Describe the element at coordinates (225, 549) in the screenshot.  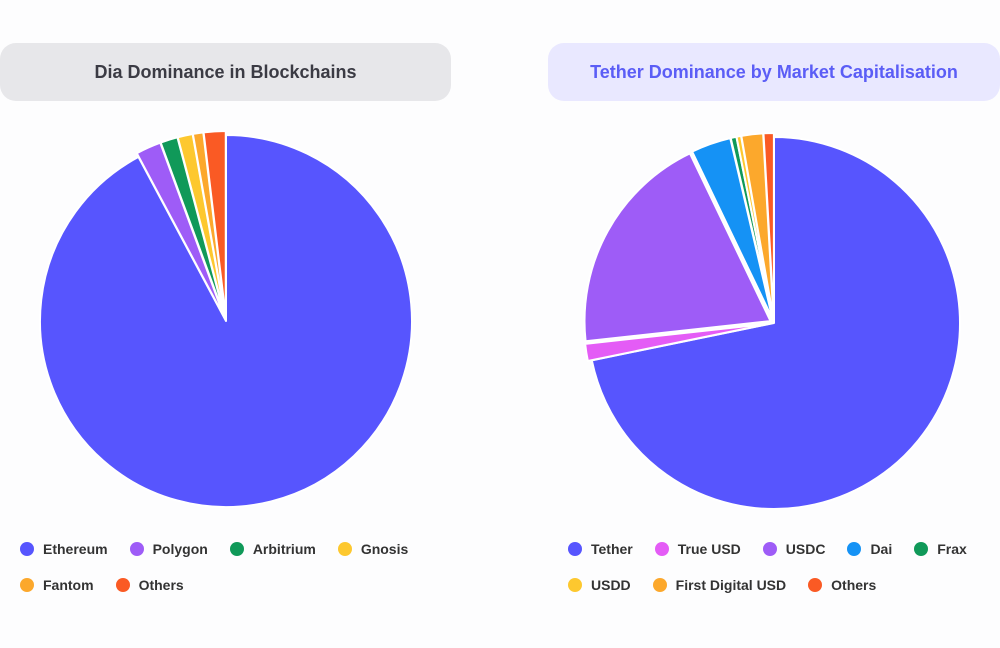
I see `dia-legend-row: Ethereum Polygon Arbitrium Gnosis` at that location.